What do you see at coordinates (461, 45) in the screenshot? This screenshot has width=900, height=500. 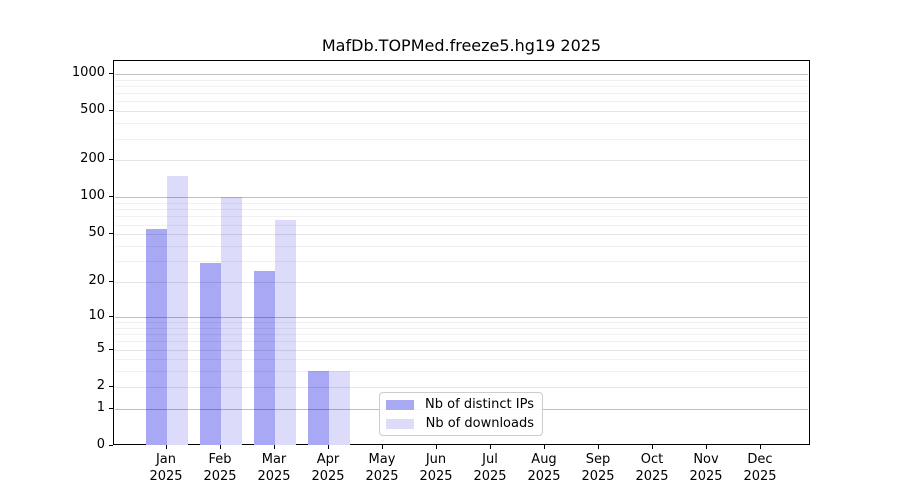 I see `chart-title: MafDb.TOPMed.freeze5.hg19 2025` at bounding box center [461, 45].